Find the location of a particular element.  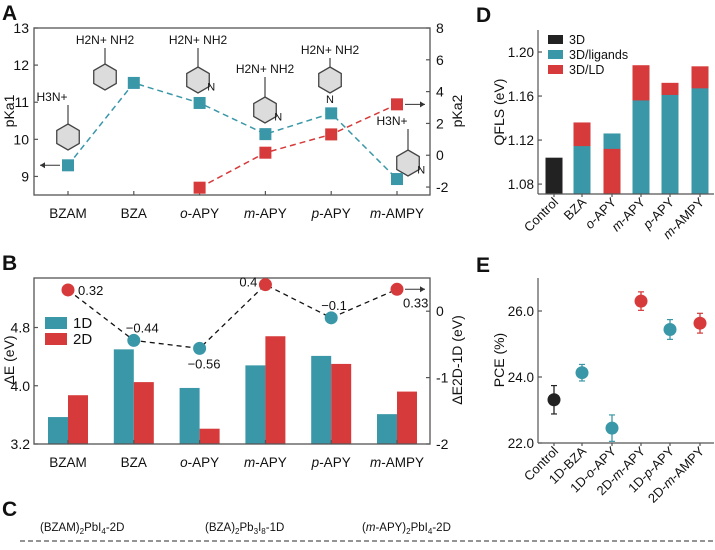

y-tick-label: 26.0 is located at coordinates (521, 311).